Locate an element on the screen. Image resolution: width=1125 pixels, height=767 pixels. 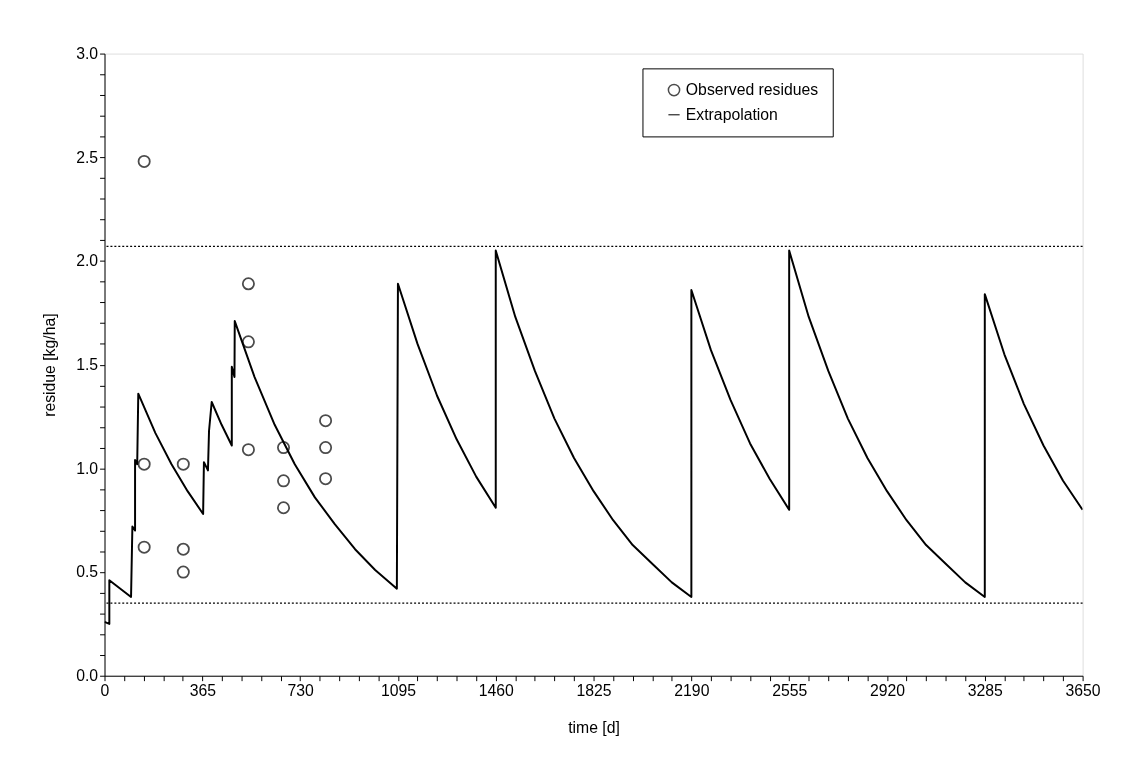
y-tick-label: 1.5 is located at coordinates (87, 365).